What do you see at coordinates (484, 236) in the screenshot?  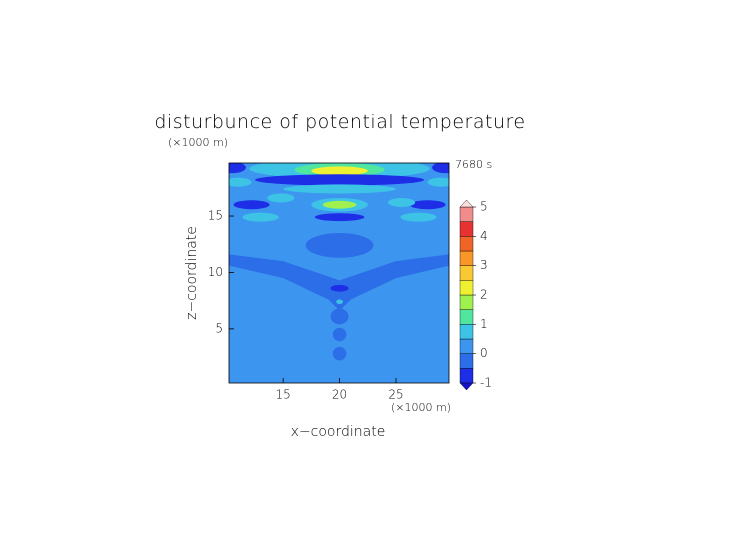 I see `colorbar-tick-label: 4` at bounding box center [484, 236].